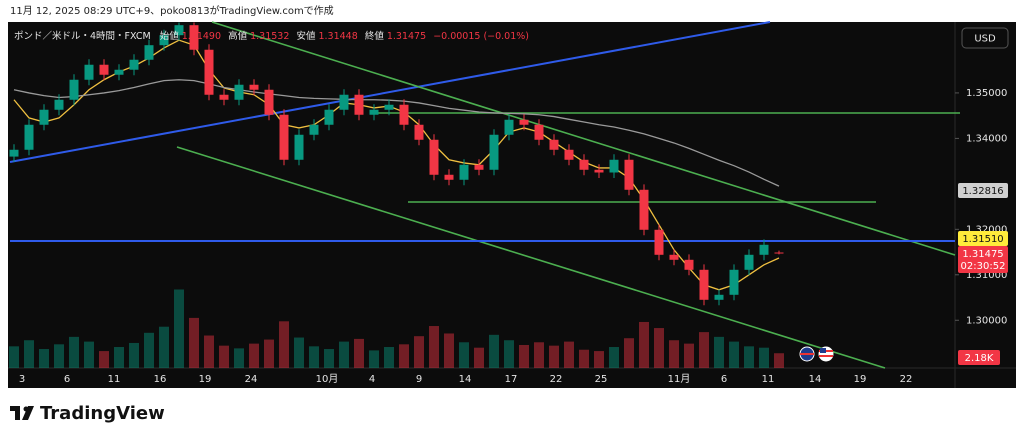 This screenshot has height=441, width=1024. Describe the element at coordinates (372, 379) in the screenshot. I see `x-tick-label: 4` at that location.